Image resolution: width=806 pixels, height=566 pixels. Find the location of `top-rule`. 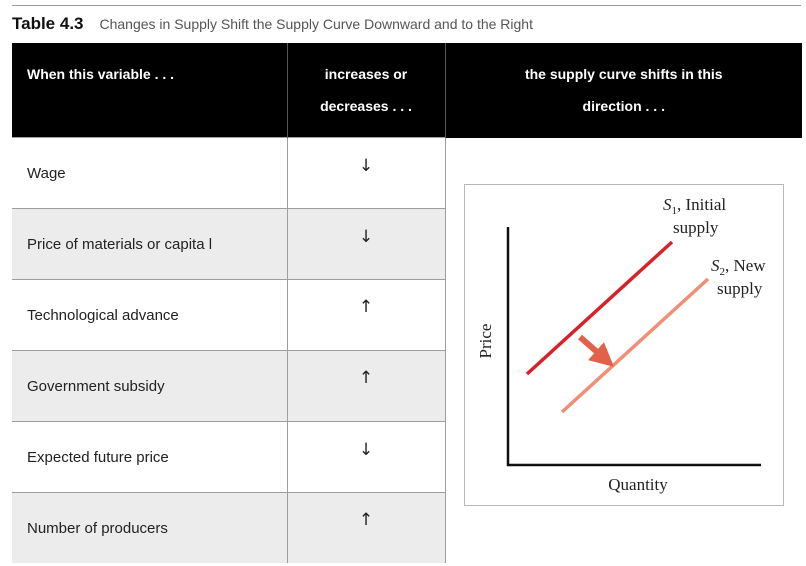

top-rule is located at coordinates (406, 5).